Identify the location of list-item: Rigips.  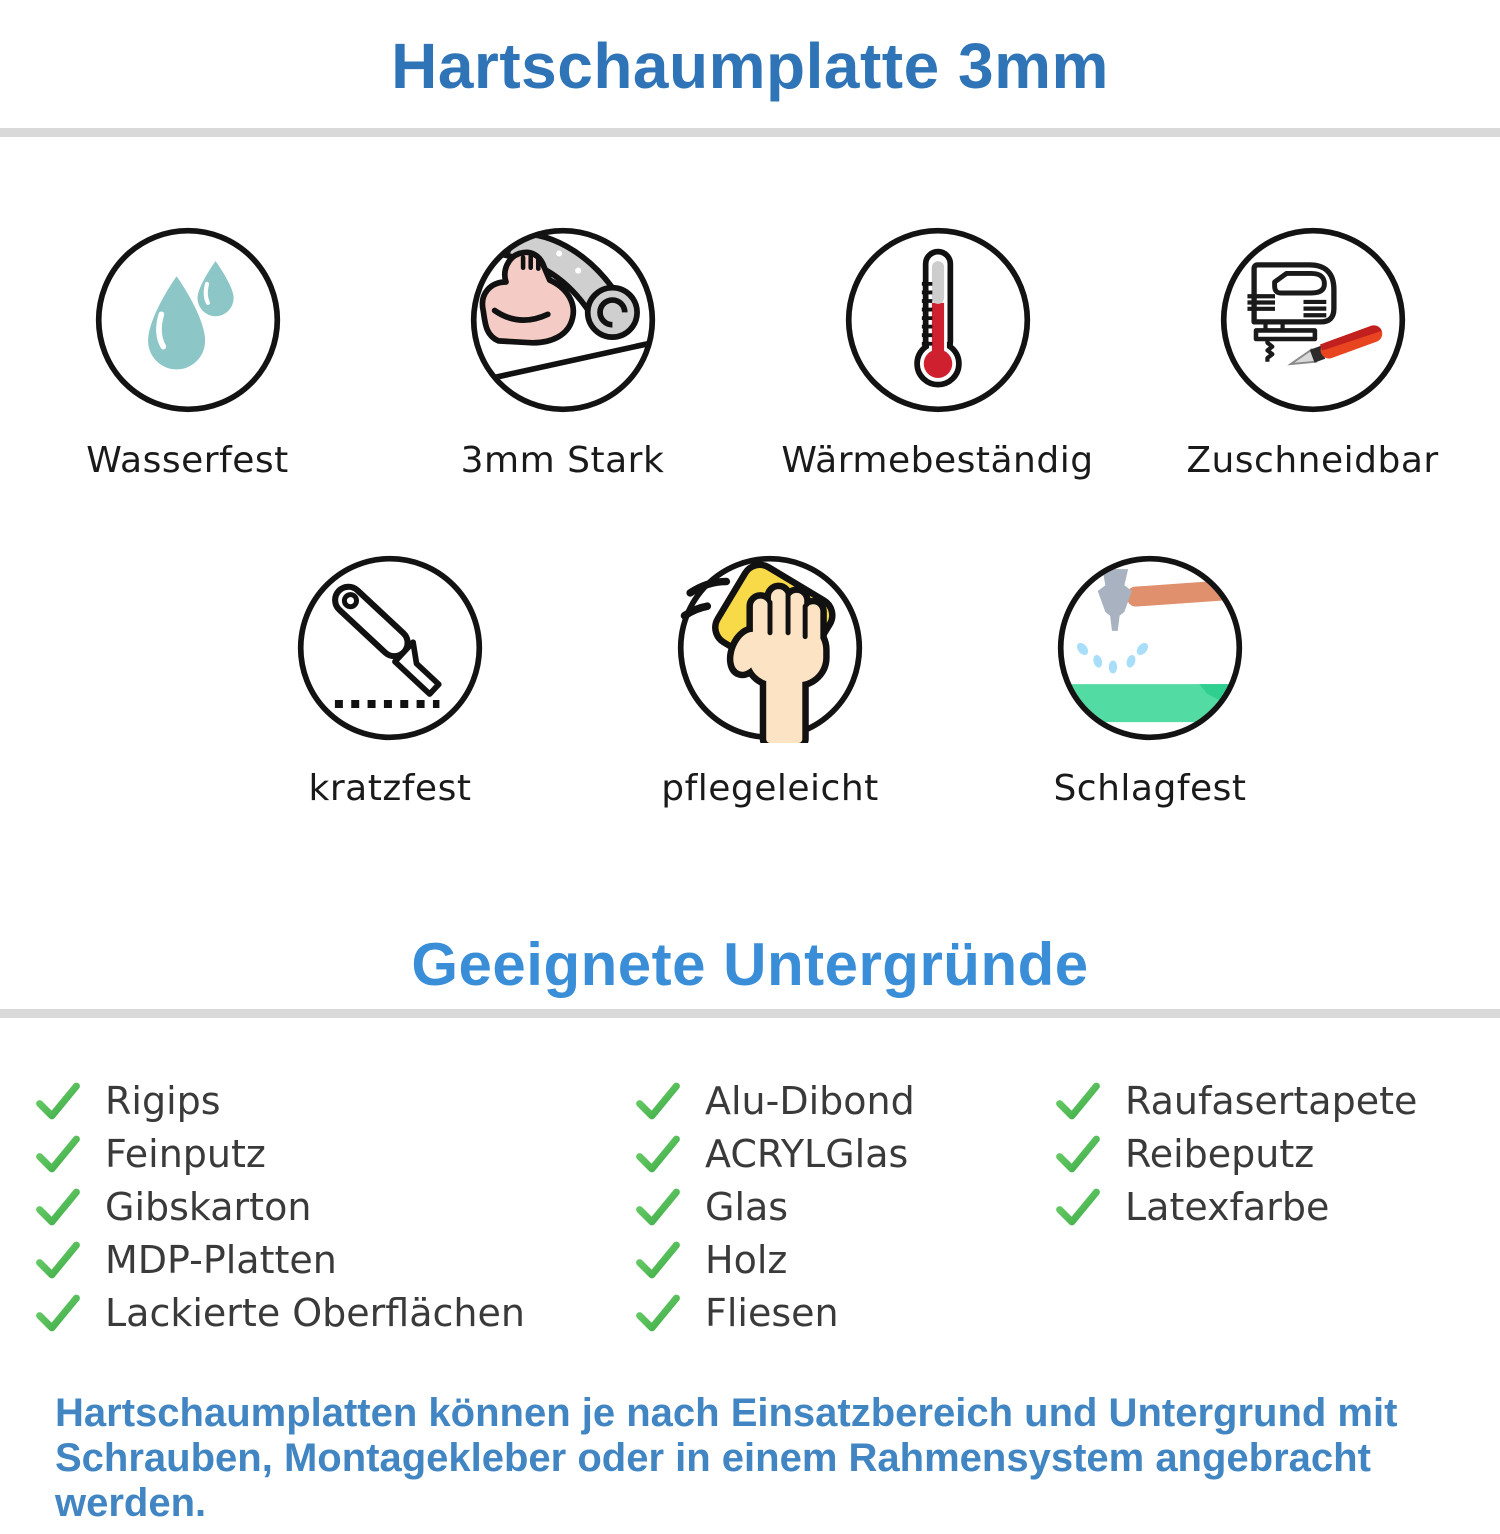
(335, 1100).